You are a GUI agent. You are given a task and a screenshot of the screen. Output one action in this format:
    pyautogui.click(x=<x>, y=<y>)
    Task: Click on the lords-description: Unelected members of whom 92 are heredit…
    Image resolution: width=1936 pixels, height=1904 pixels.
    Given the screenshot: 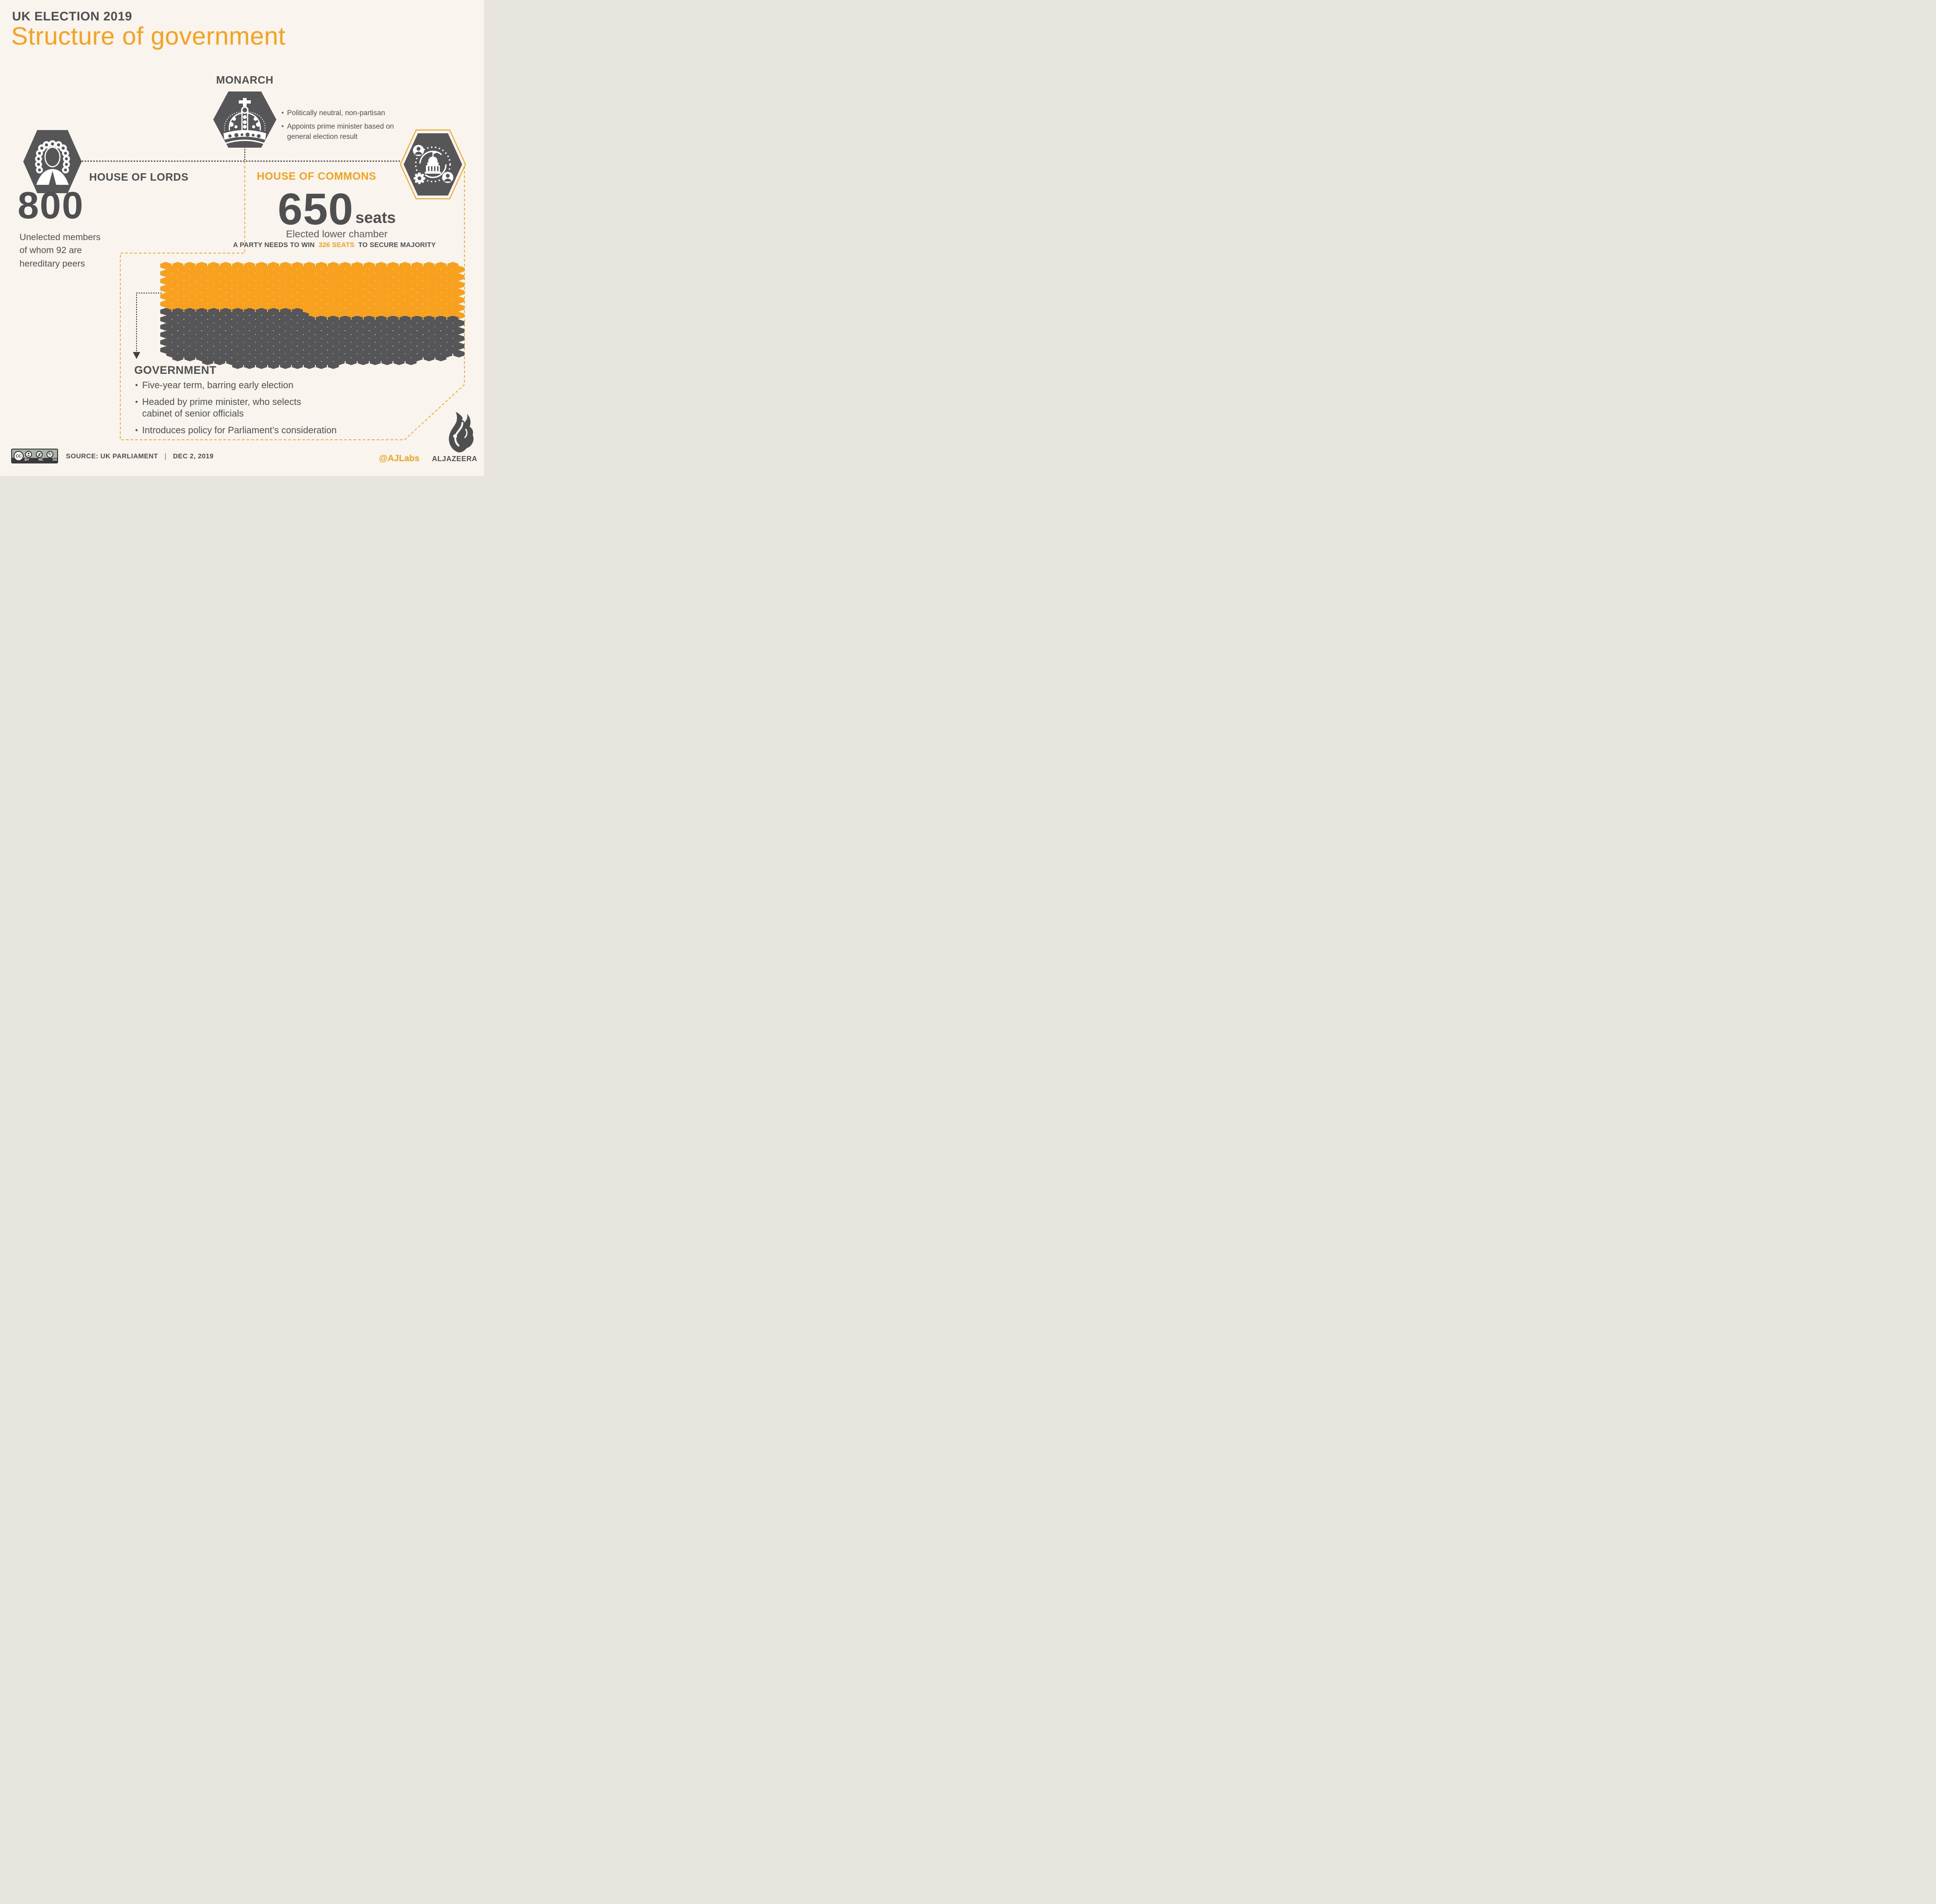 What is the action you would take?
    pyautogui.click(x=60, y=251)
    